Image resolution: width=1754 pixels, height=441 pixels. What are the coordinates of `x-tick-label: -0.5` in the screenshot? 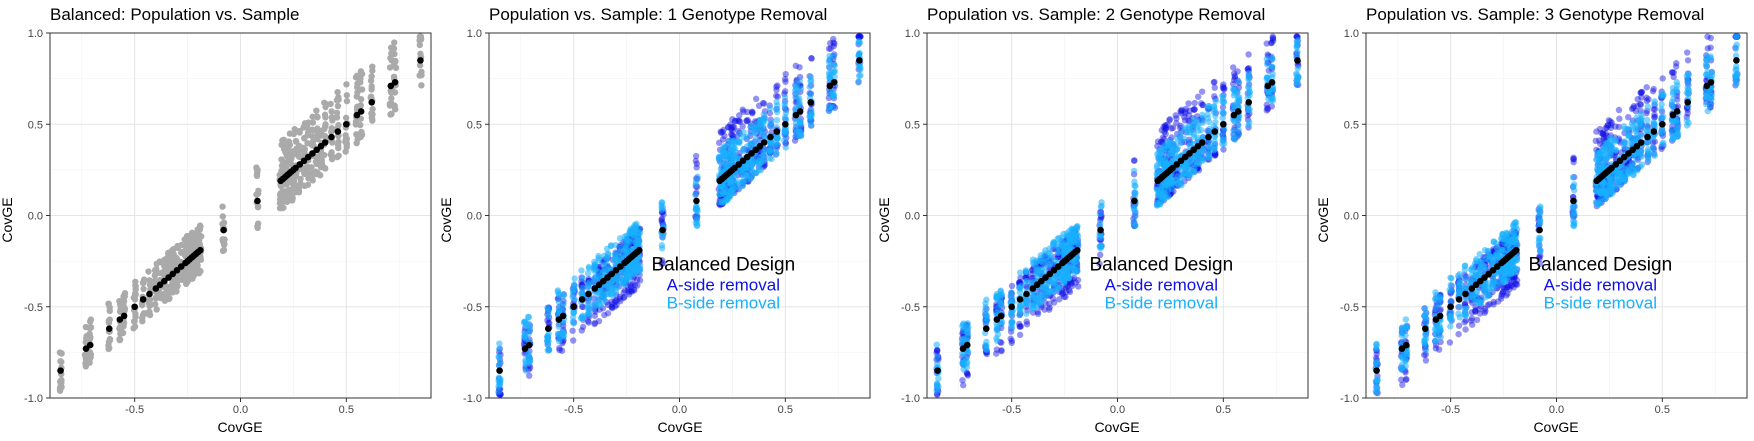 It's located at (573, 410).